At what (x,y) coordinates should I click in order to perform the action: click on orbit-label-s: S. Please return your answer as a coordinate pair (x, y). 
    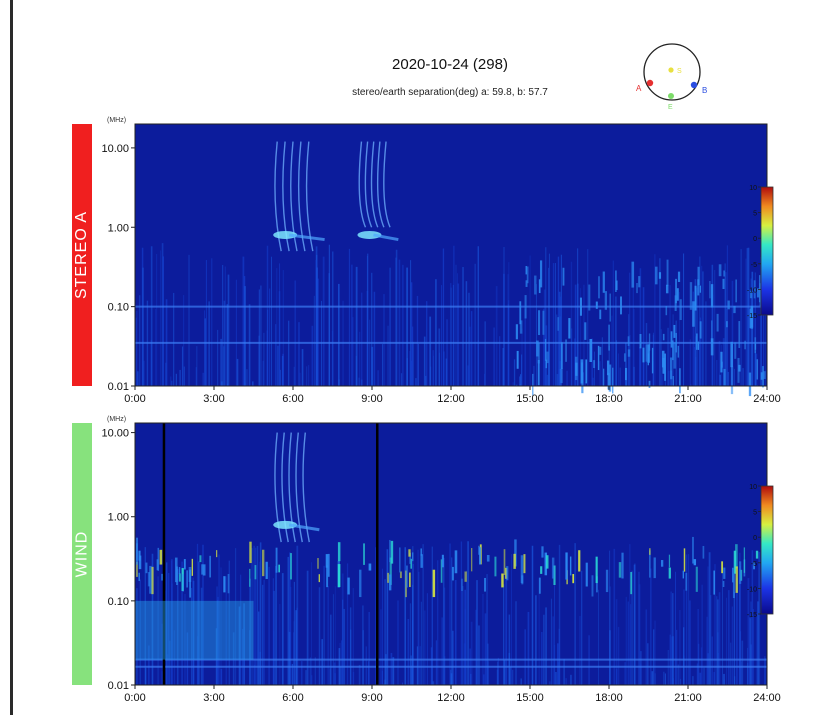
    Looking at the image, I should click on (679, 71).